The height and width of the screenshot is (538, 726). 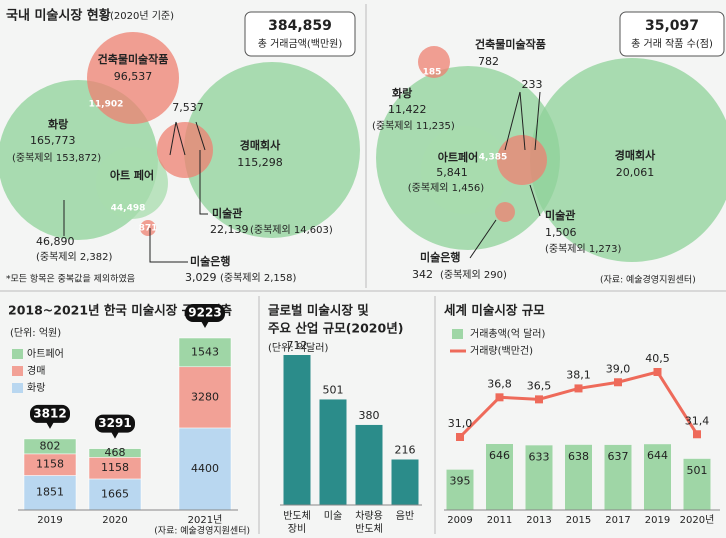 What do you see at coordinates (501, 351) in the screenshot?
I see `legend-label: 거래량(백만건)` at bounding box center [501, 351].